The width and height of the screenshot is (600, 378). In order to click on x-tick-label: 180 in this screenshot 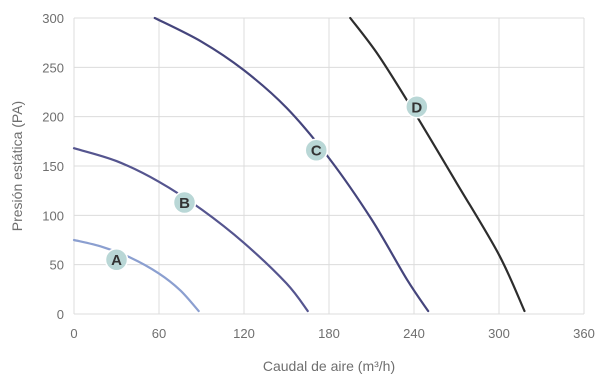, I will do `click(329, 333)`.